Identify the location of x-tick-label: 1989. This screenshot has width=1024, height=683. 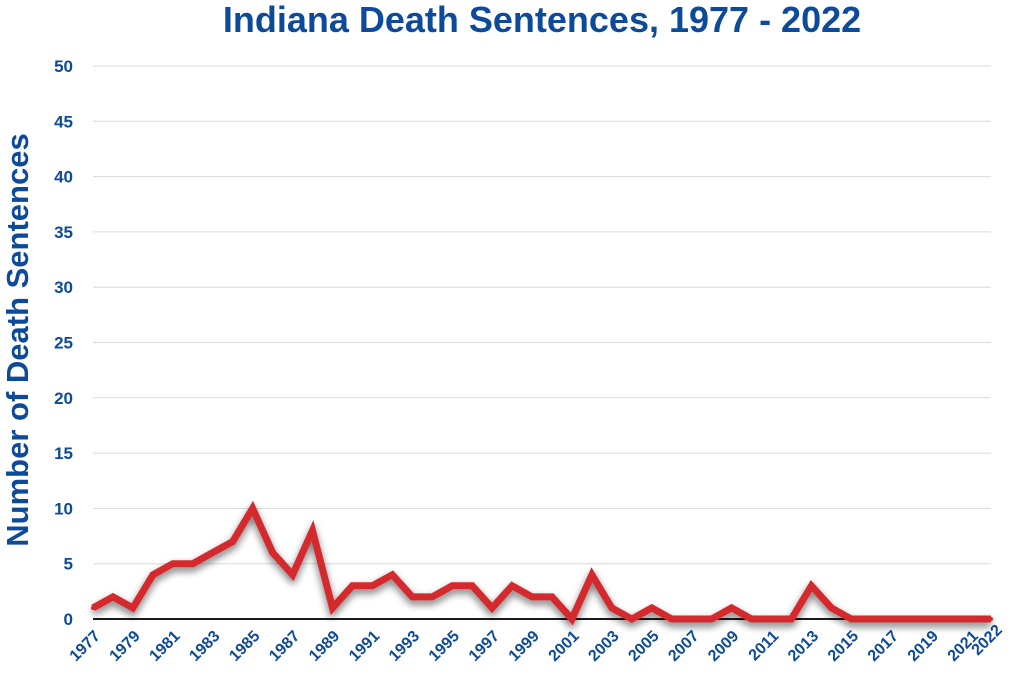
(324, 646).